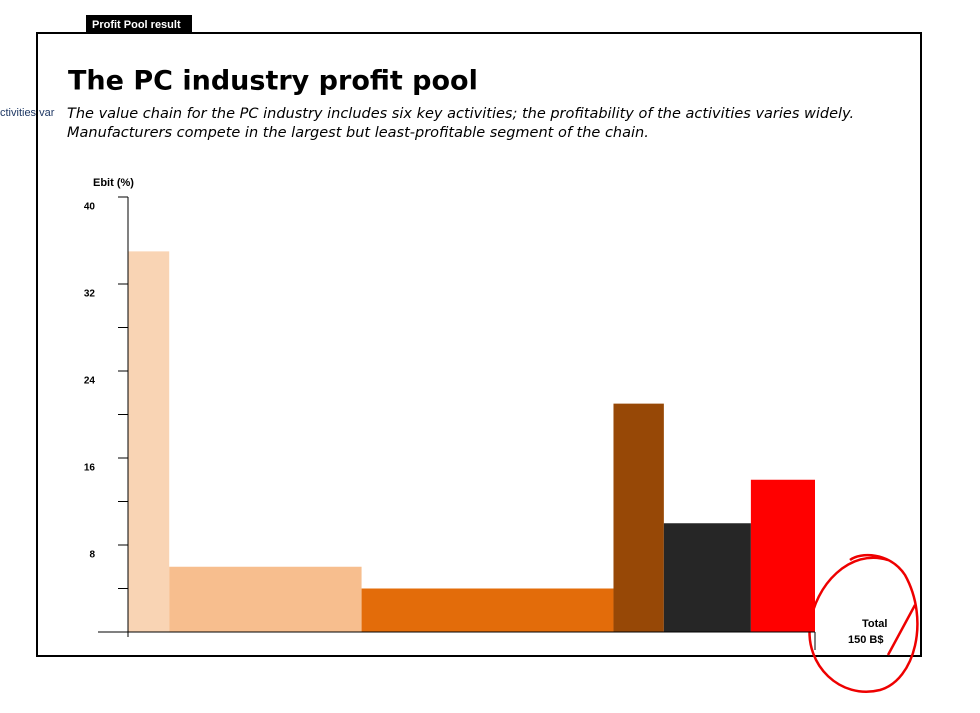 This screenshot has height=713, width=980. What do you see at coordinates (90, 381) in the screenshot?
I see `y-tick-label: 24` at bounding box center [90, 381].